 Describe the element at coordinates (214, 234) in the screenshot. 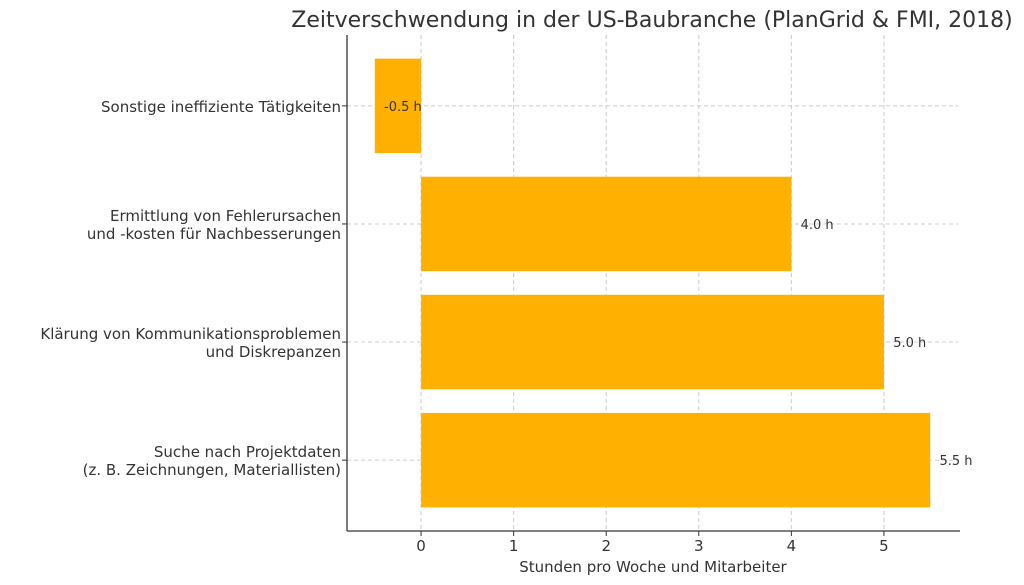

I see `y-tick-label-line: und -kosten für Nachbesserungen` at that location.